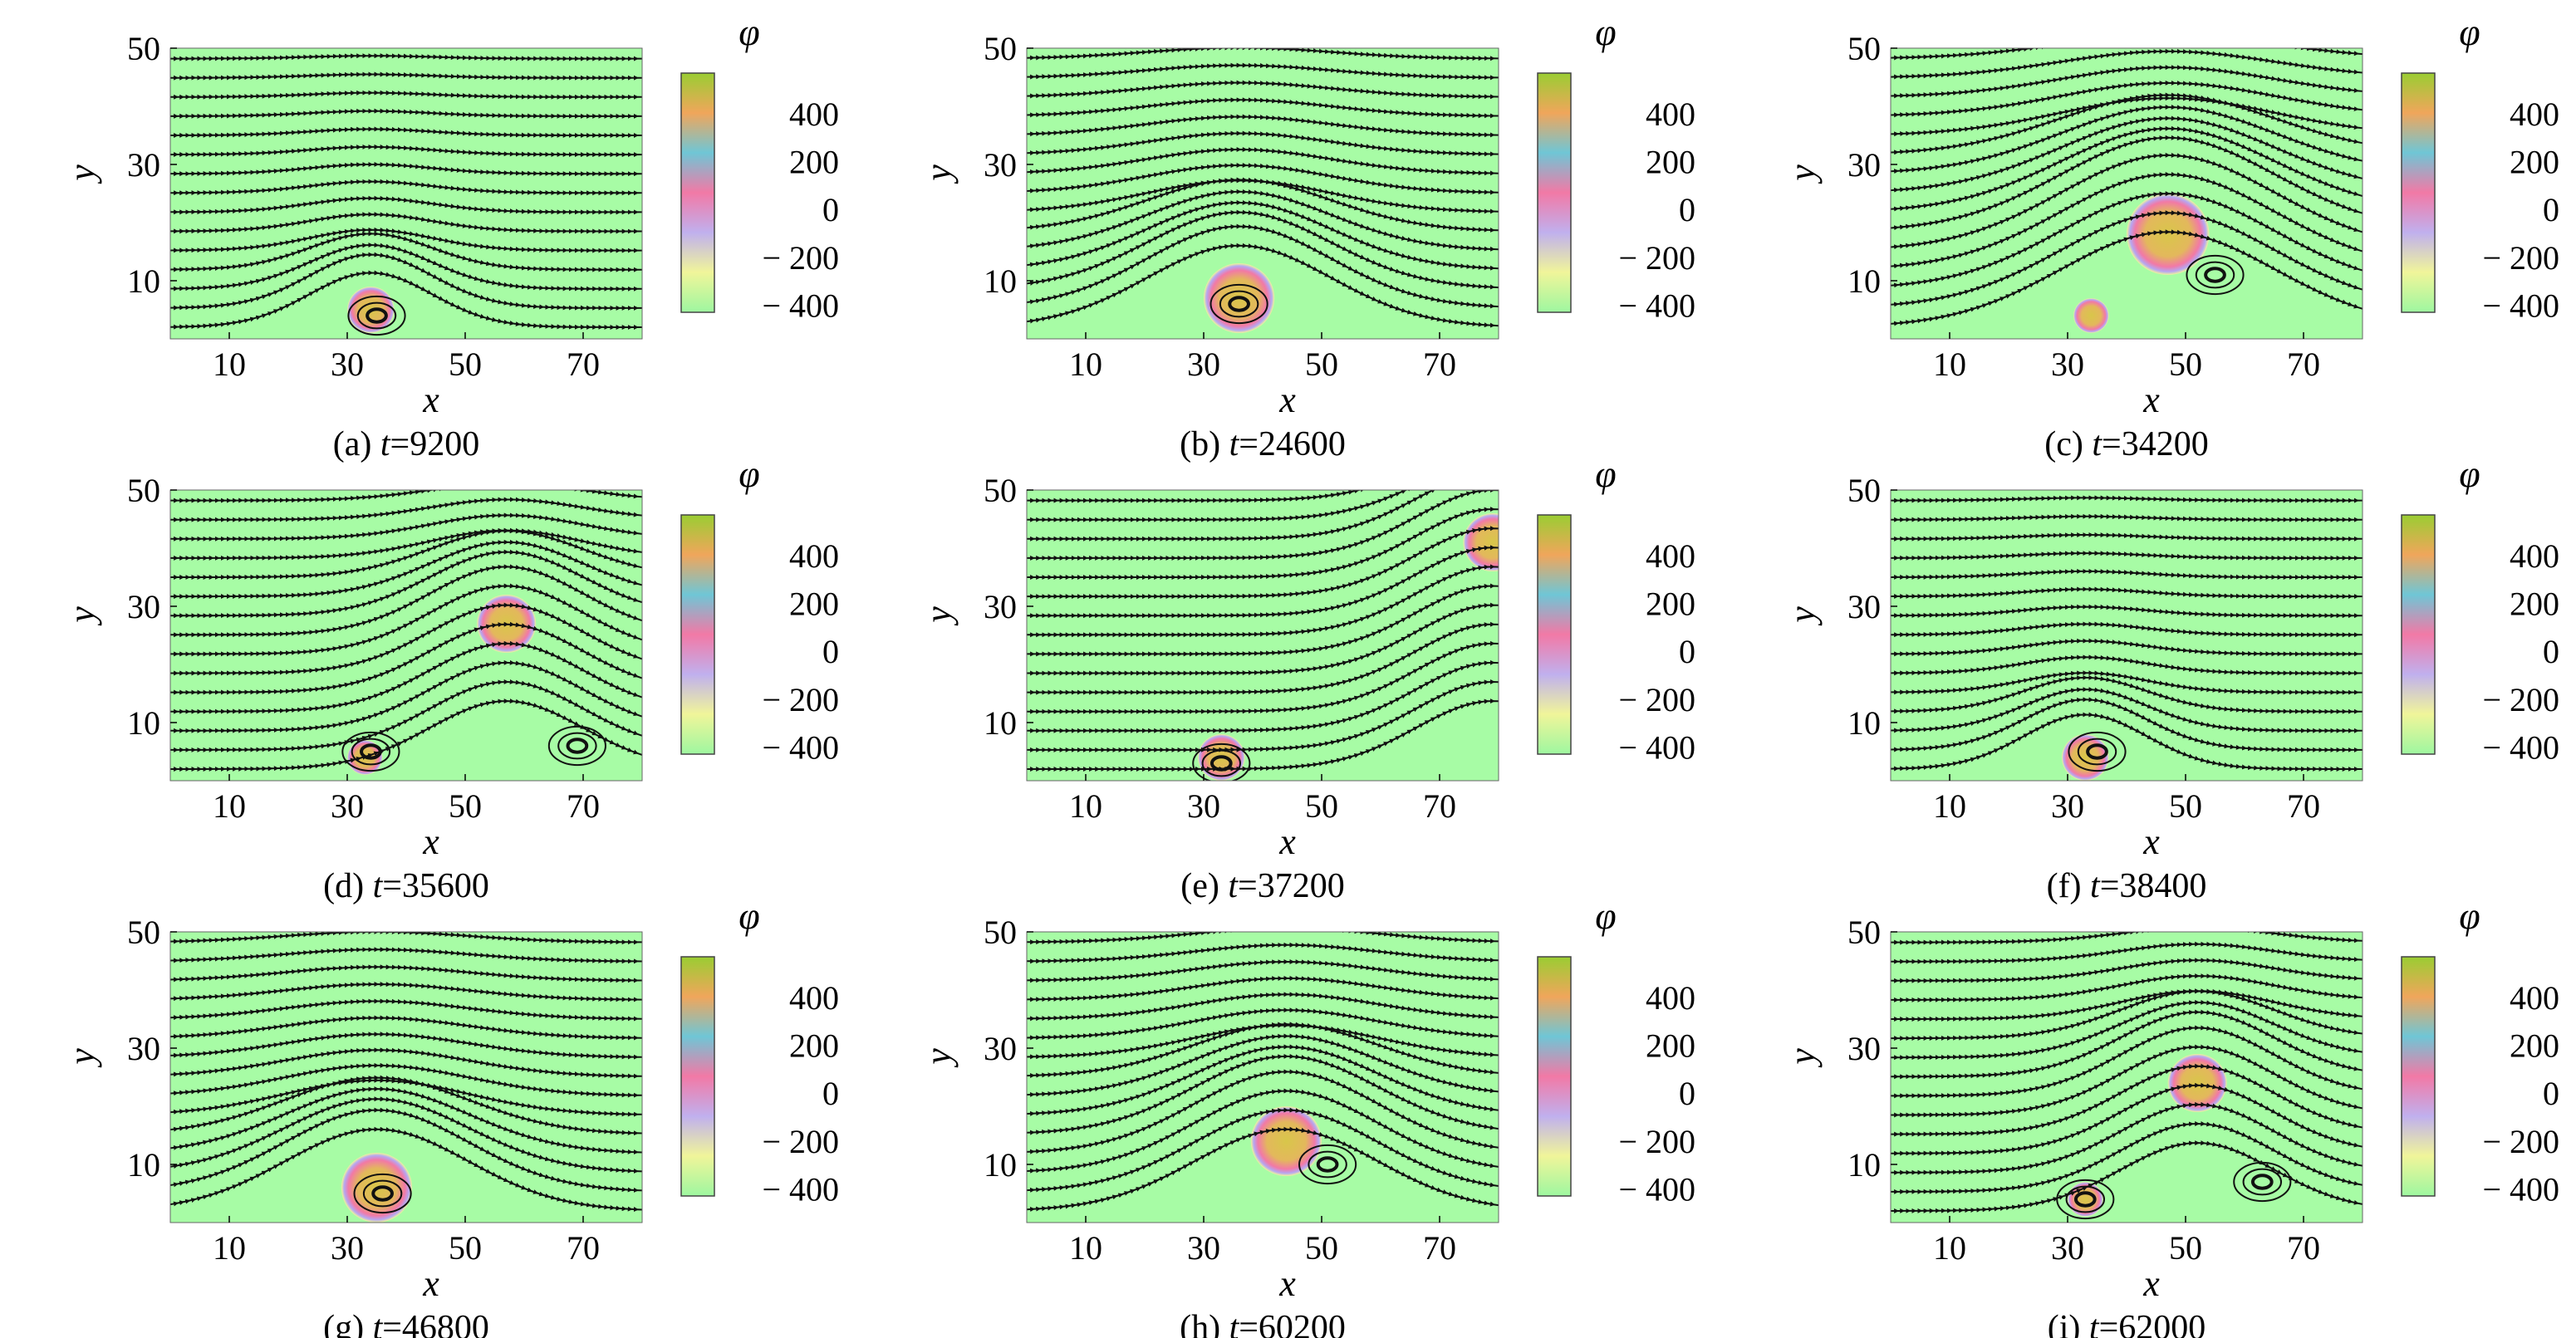 This screenshot has width=2576, height=1338. I want to click on x-tick-label: 30, so click(2067, 365).